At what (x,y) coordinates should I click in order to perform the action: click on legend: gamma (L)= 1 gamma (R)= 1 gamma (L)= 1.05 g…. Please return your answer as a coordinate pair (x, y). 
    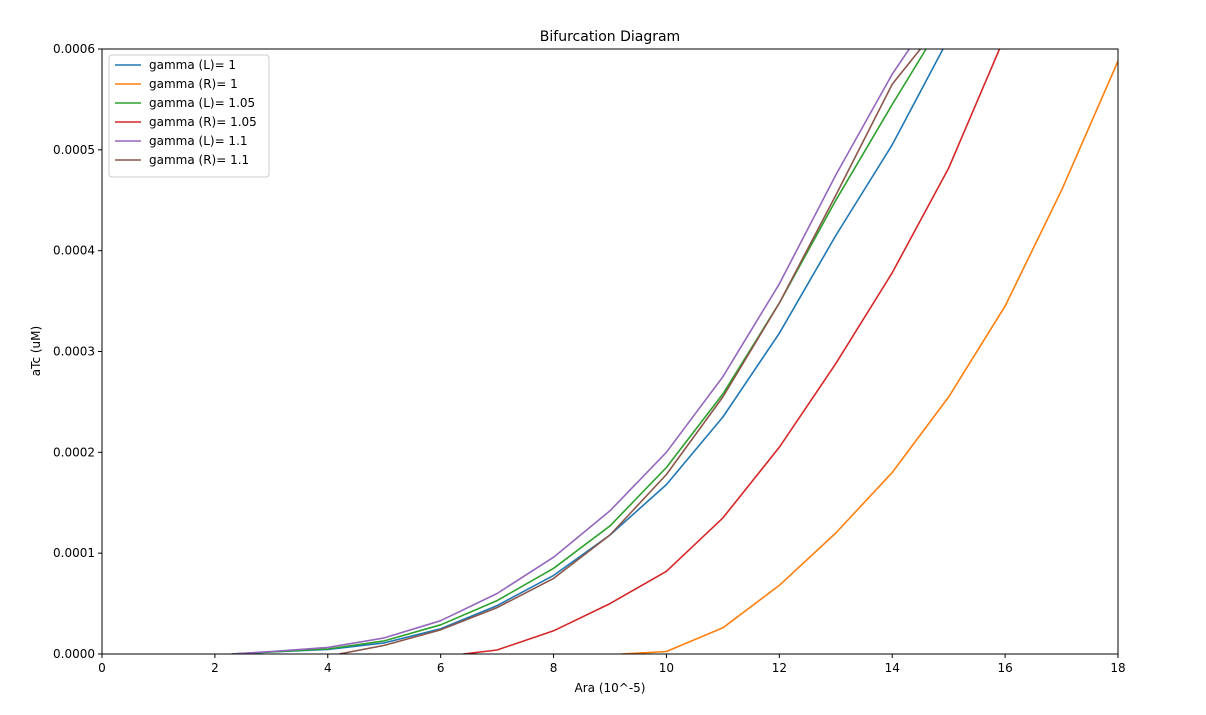
    Looking at the image, I should click on (189, 116).